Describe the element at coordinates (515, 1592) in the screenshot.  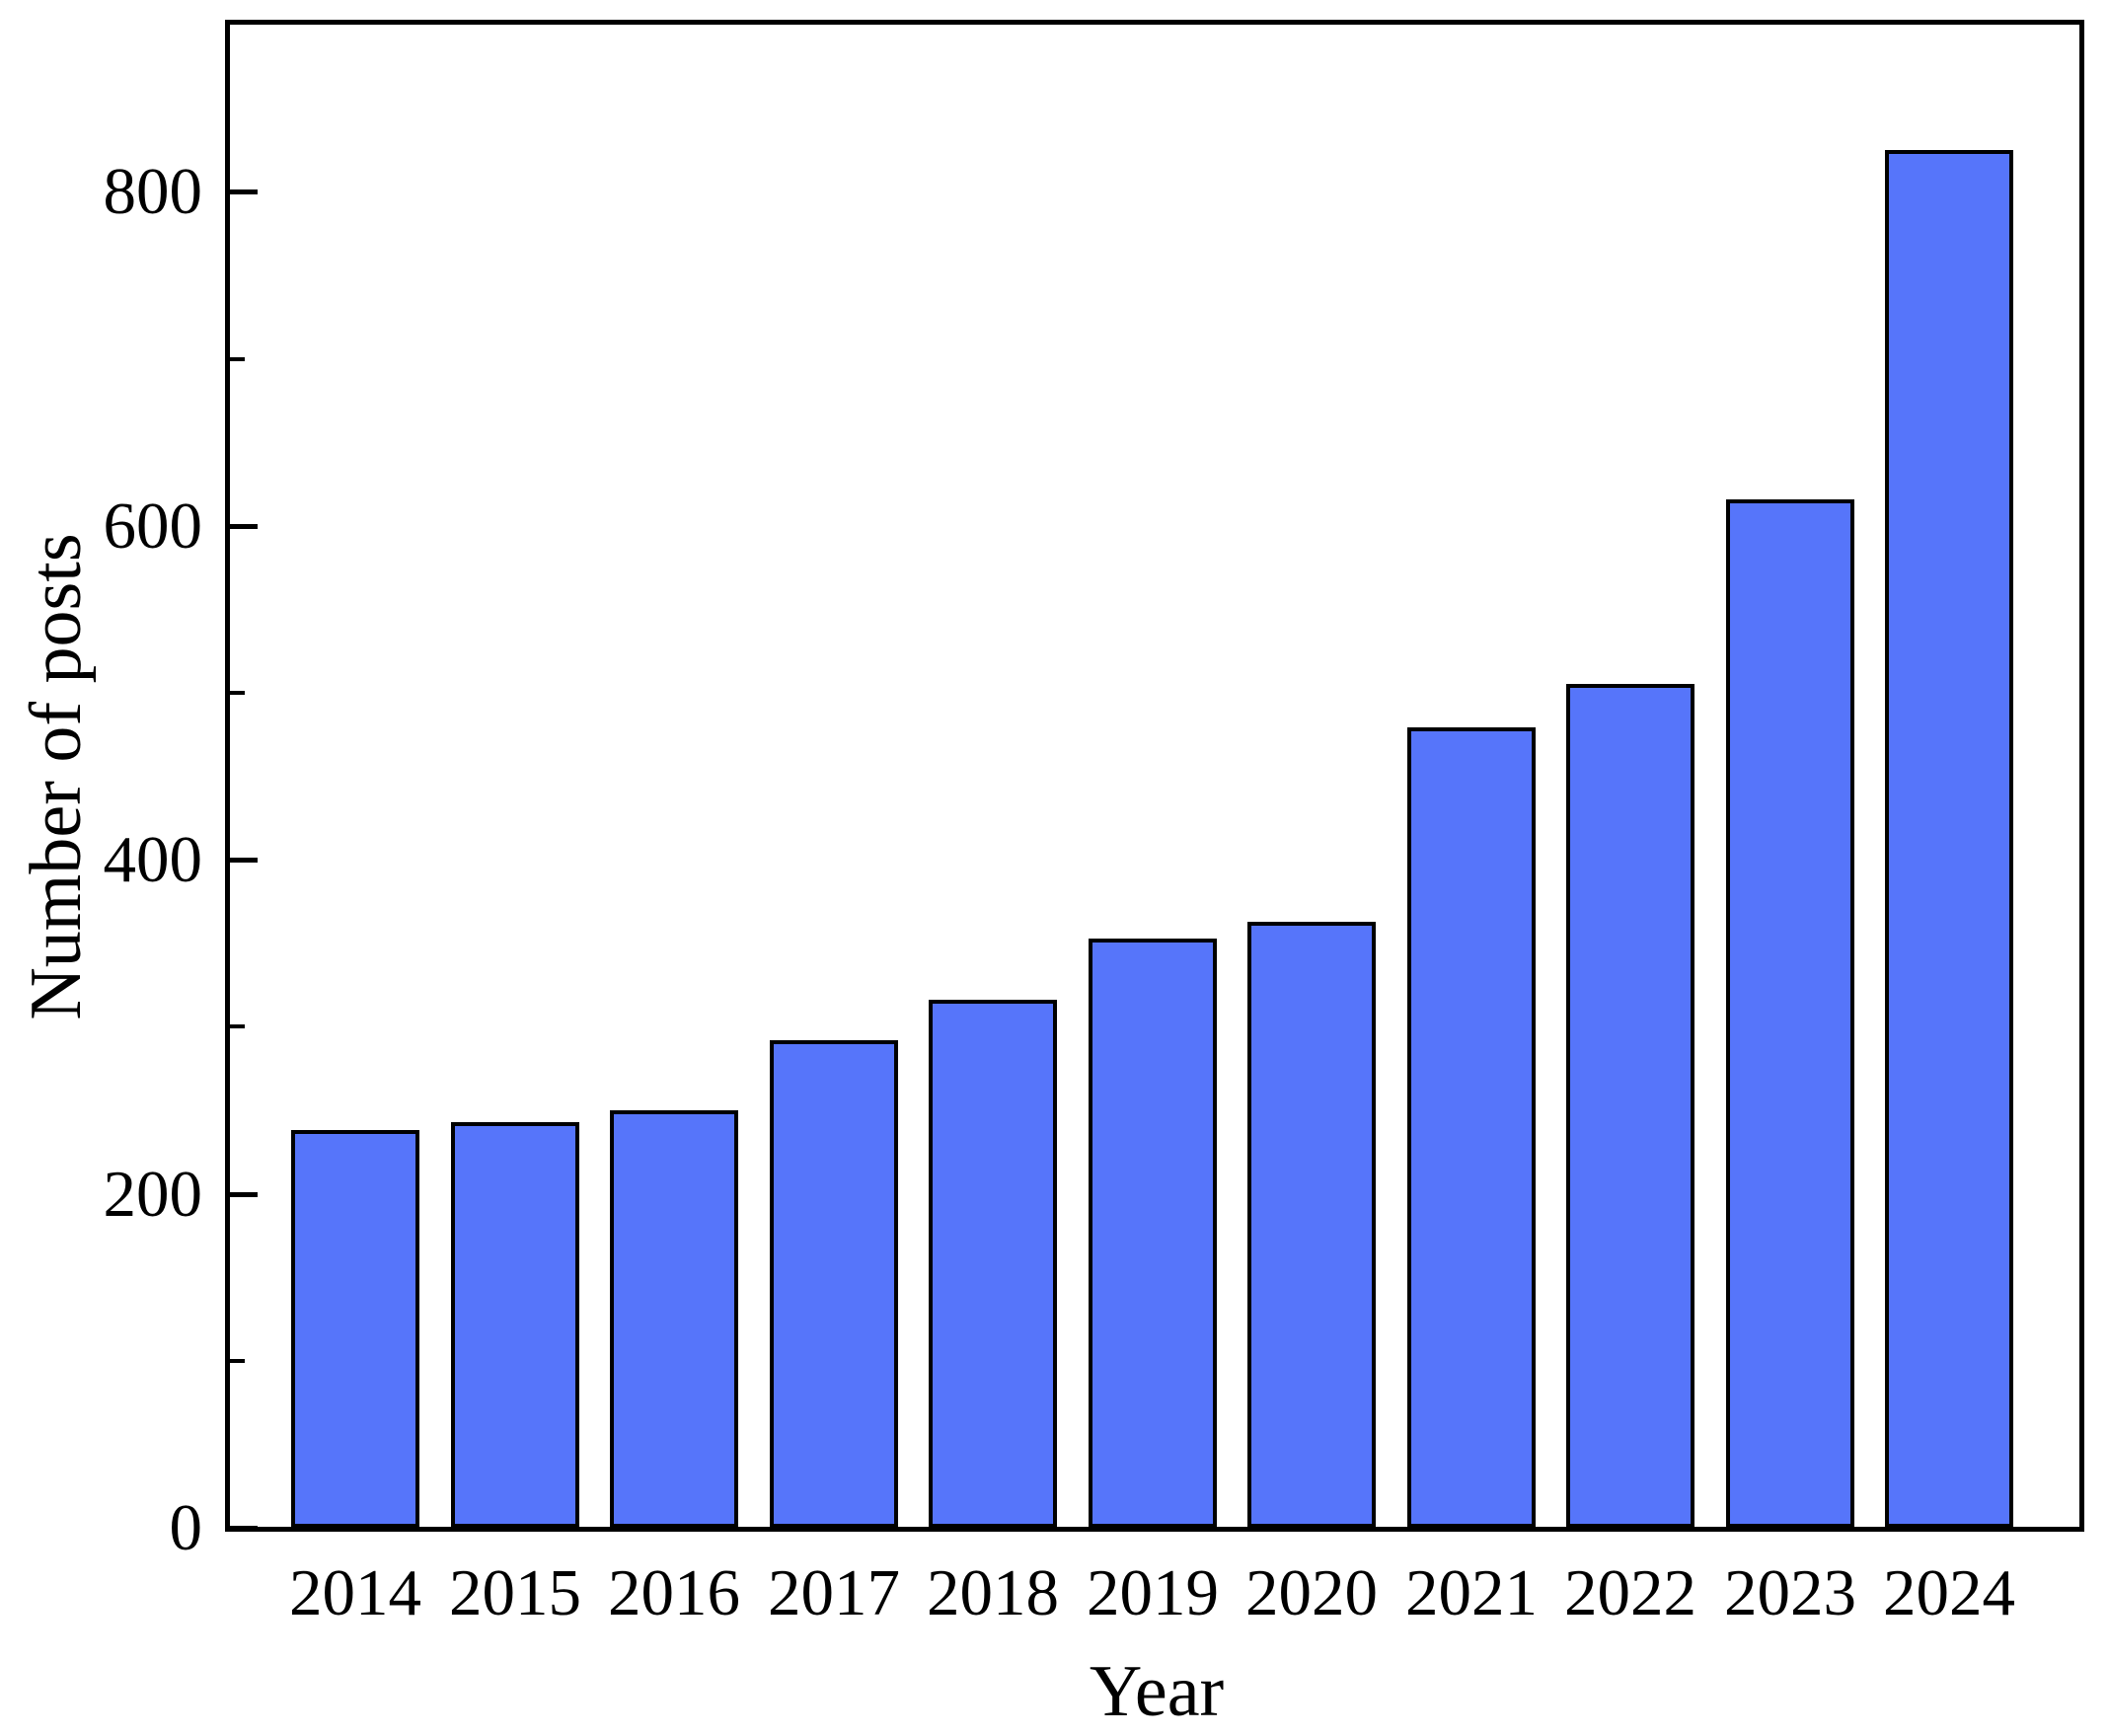
I see `x-tick-label-2015: 2015` at that location.